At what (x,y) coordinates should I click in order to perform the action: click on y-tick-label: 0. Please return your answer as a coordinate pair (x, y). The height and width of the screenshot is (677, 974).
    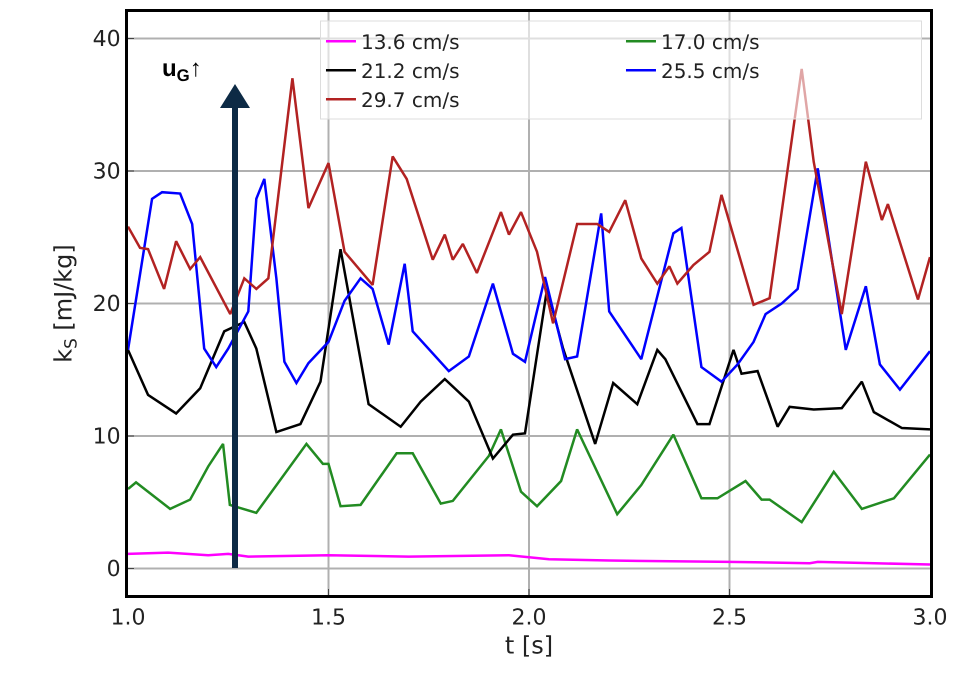
    Looking at the image, I should click on (113, 569).